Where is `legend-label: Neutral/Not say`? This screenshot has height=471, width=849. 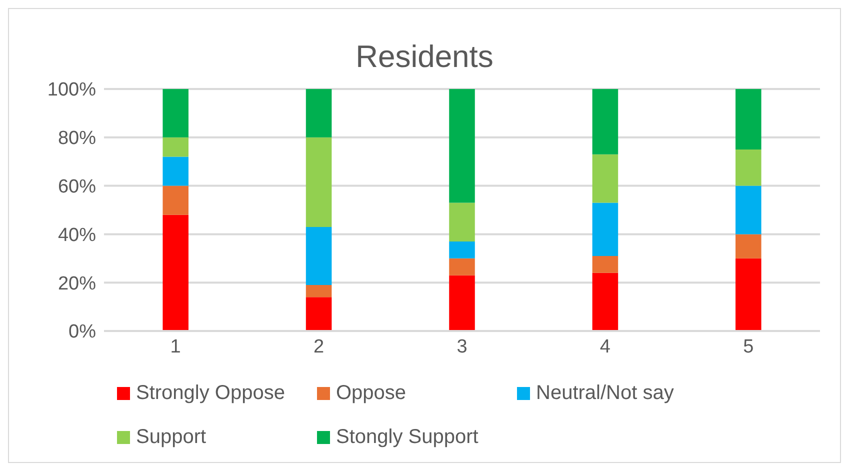
legend-label: Neutral/Not say is located at coordinates (605, 393).